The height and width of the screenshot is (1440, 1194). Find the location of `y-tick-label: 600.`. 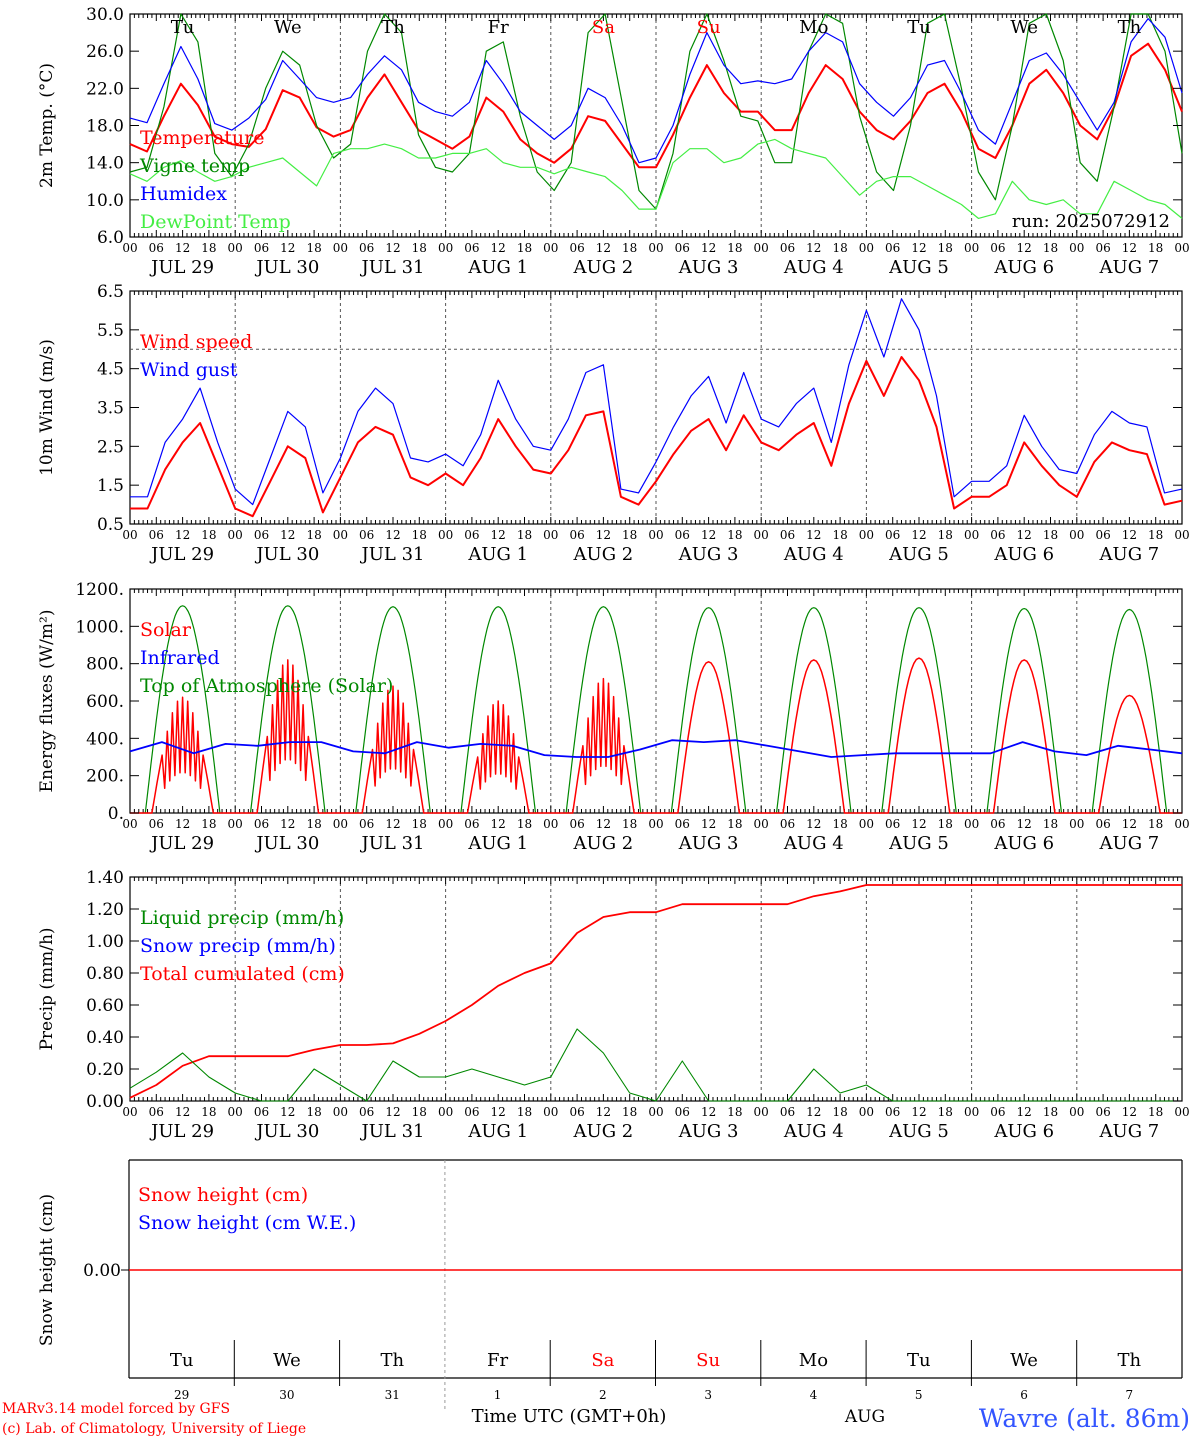

y-tick-label: 600. is located at coordinates (105, 702).